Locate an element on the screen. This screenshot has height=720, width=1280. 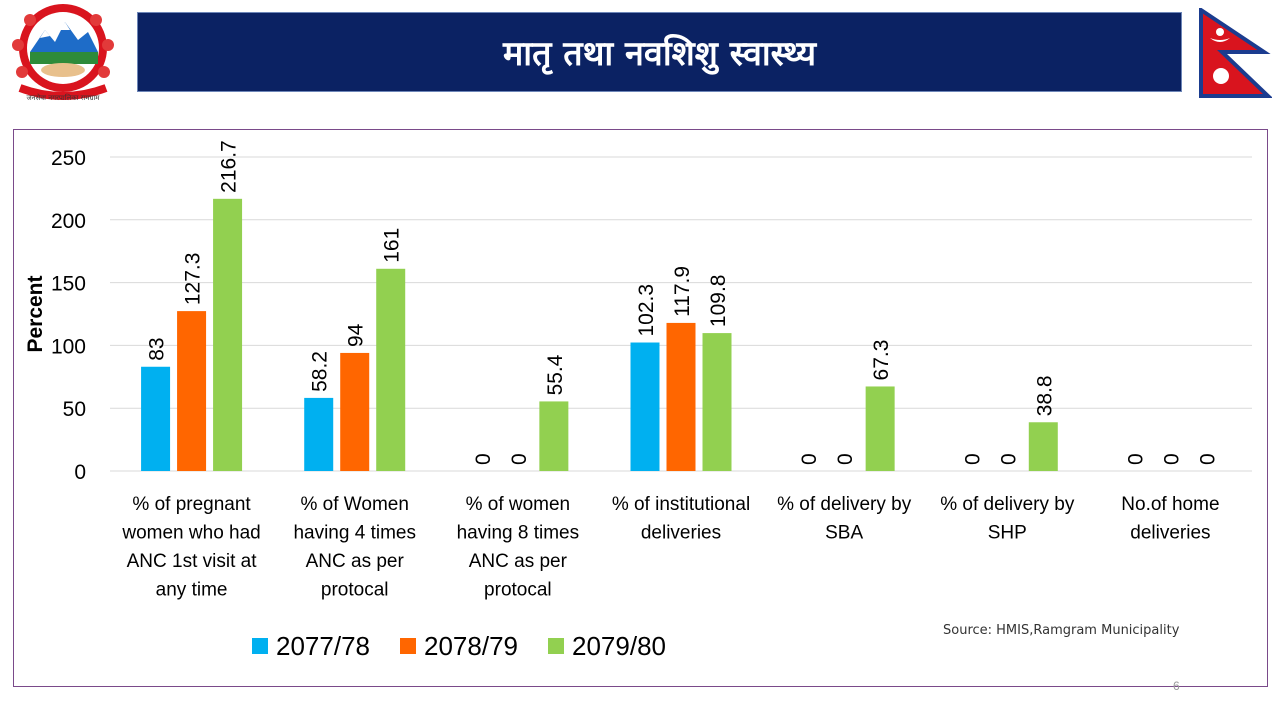
y-tick-label: 200 is located at coordinates (68, 221).